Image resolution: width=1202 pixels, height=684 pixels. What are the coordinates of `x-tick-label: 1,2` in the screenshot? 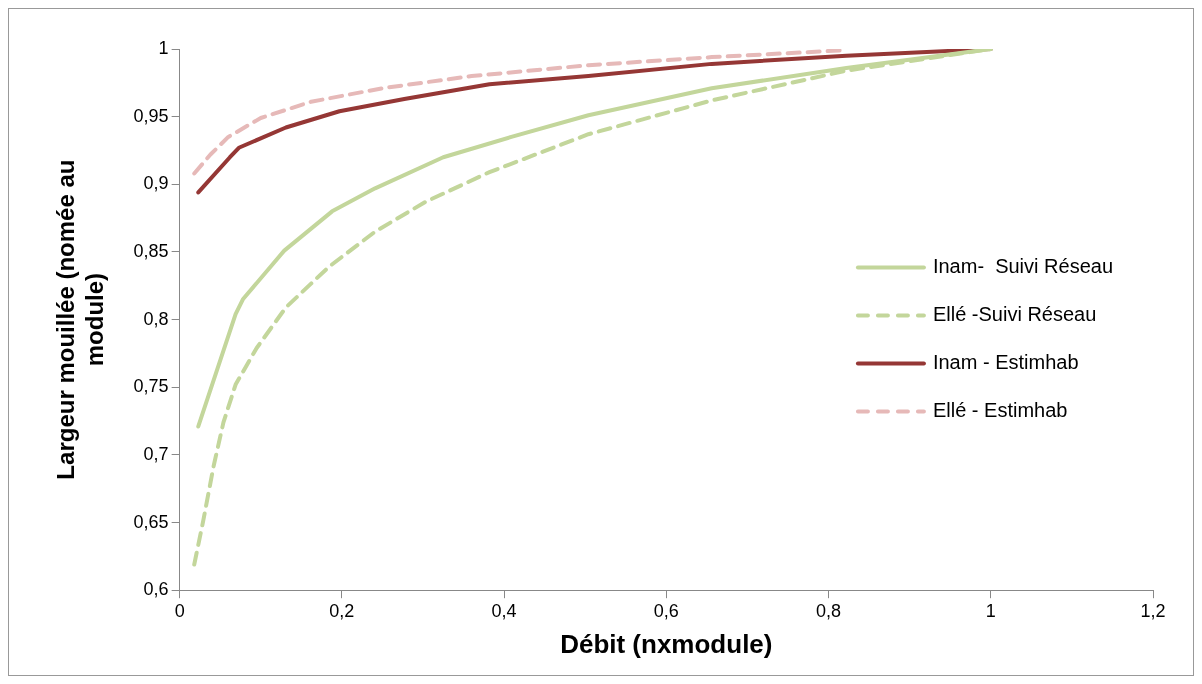 It's located at (1153, 610).